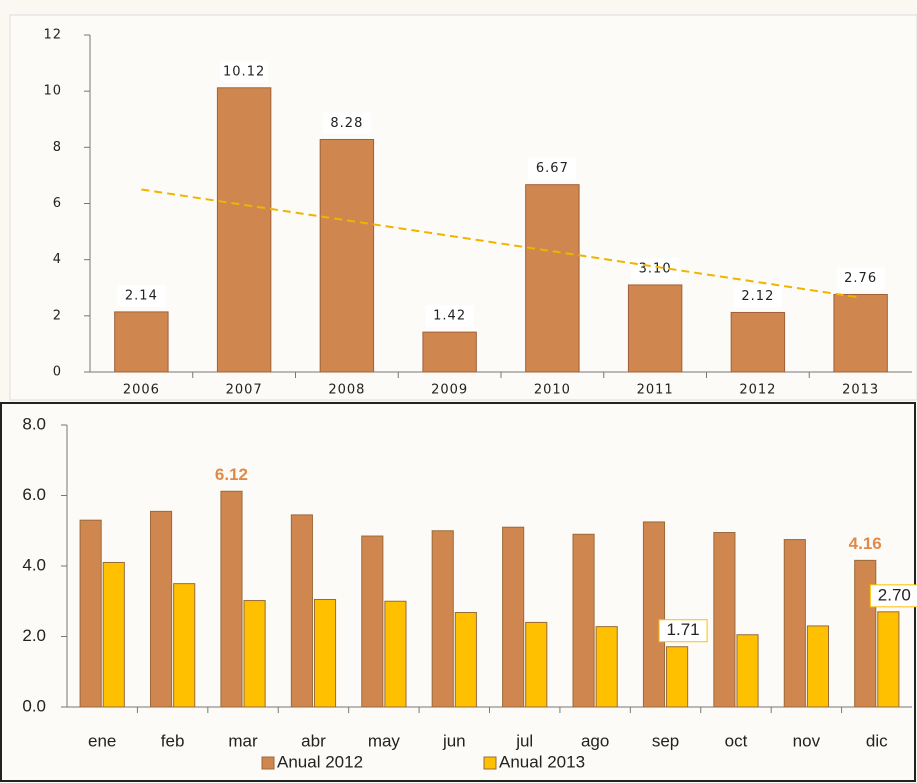 Image resolution: width=917 pixels, height=783 pixels. I want to click on y-tick-label: 10, so click(52, 91).